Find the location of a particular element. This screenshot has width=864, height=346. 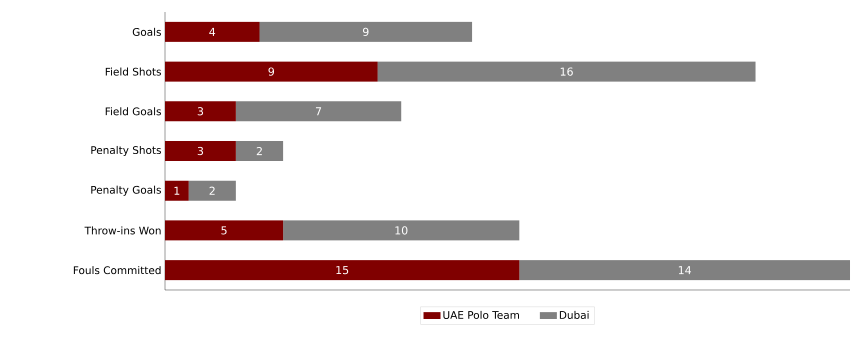

data-label: 15 is located at coordinates (342, 270).